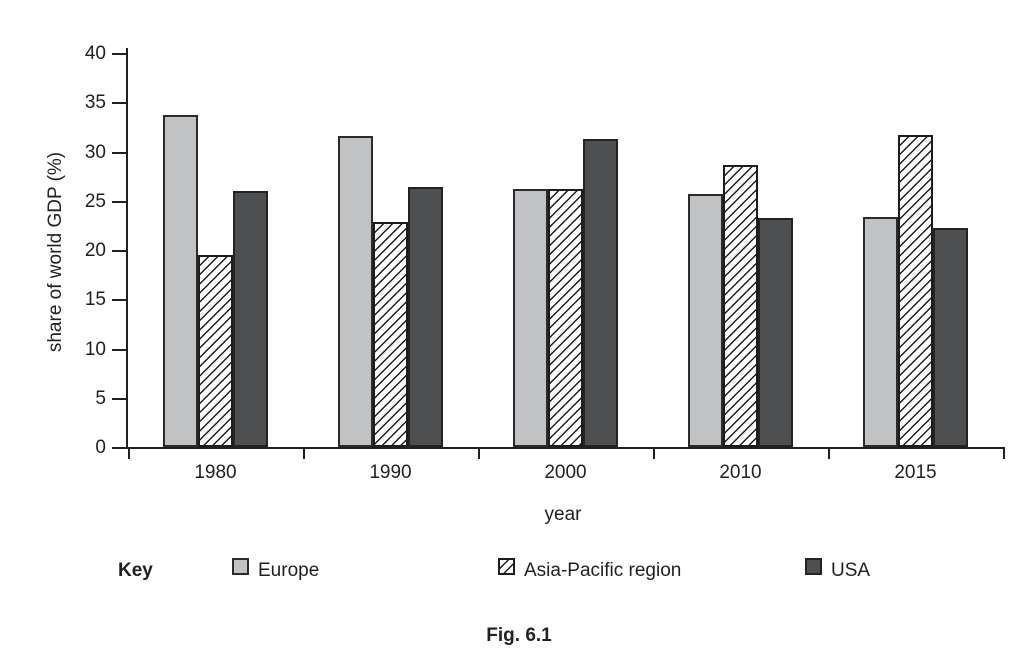  Describe the element at coordinates (240, 566) in the screenshot. I see `key-swatch-europe` at that location.